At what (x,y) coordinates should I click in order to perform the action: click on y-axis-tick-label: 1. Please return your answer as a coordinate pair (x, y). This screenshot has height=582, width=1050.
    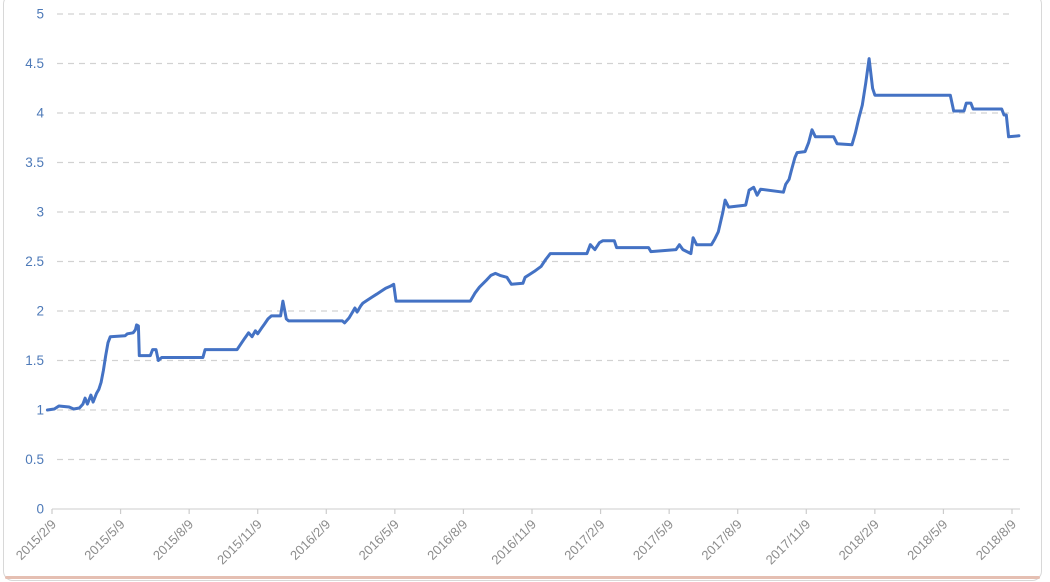
    Looking at the image, I should click on (40, 410).